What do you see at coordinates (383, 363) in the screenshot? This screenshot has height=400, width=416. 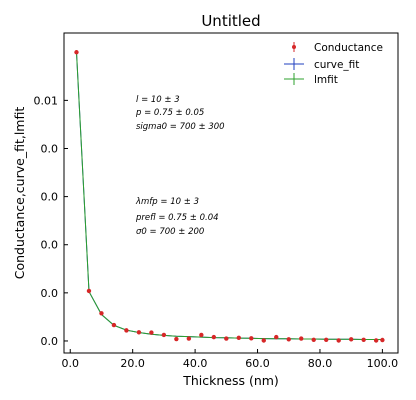 I see `x-tick-label: 100.0` at bounding box center [383, 363].